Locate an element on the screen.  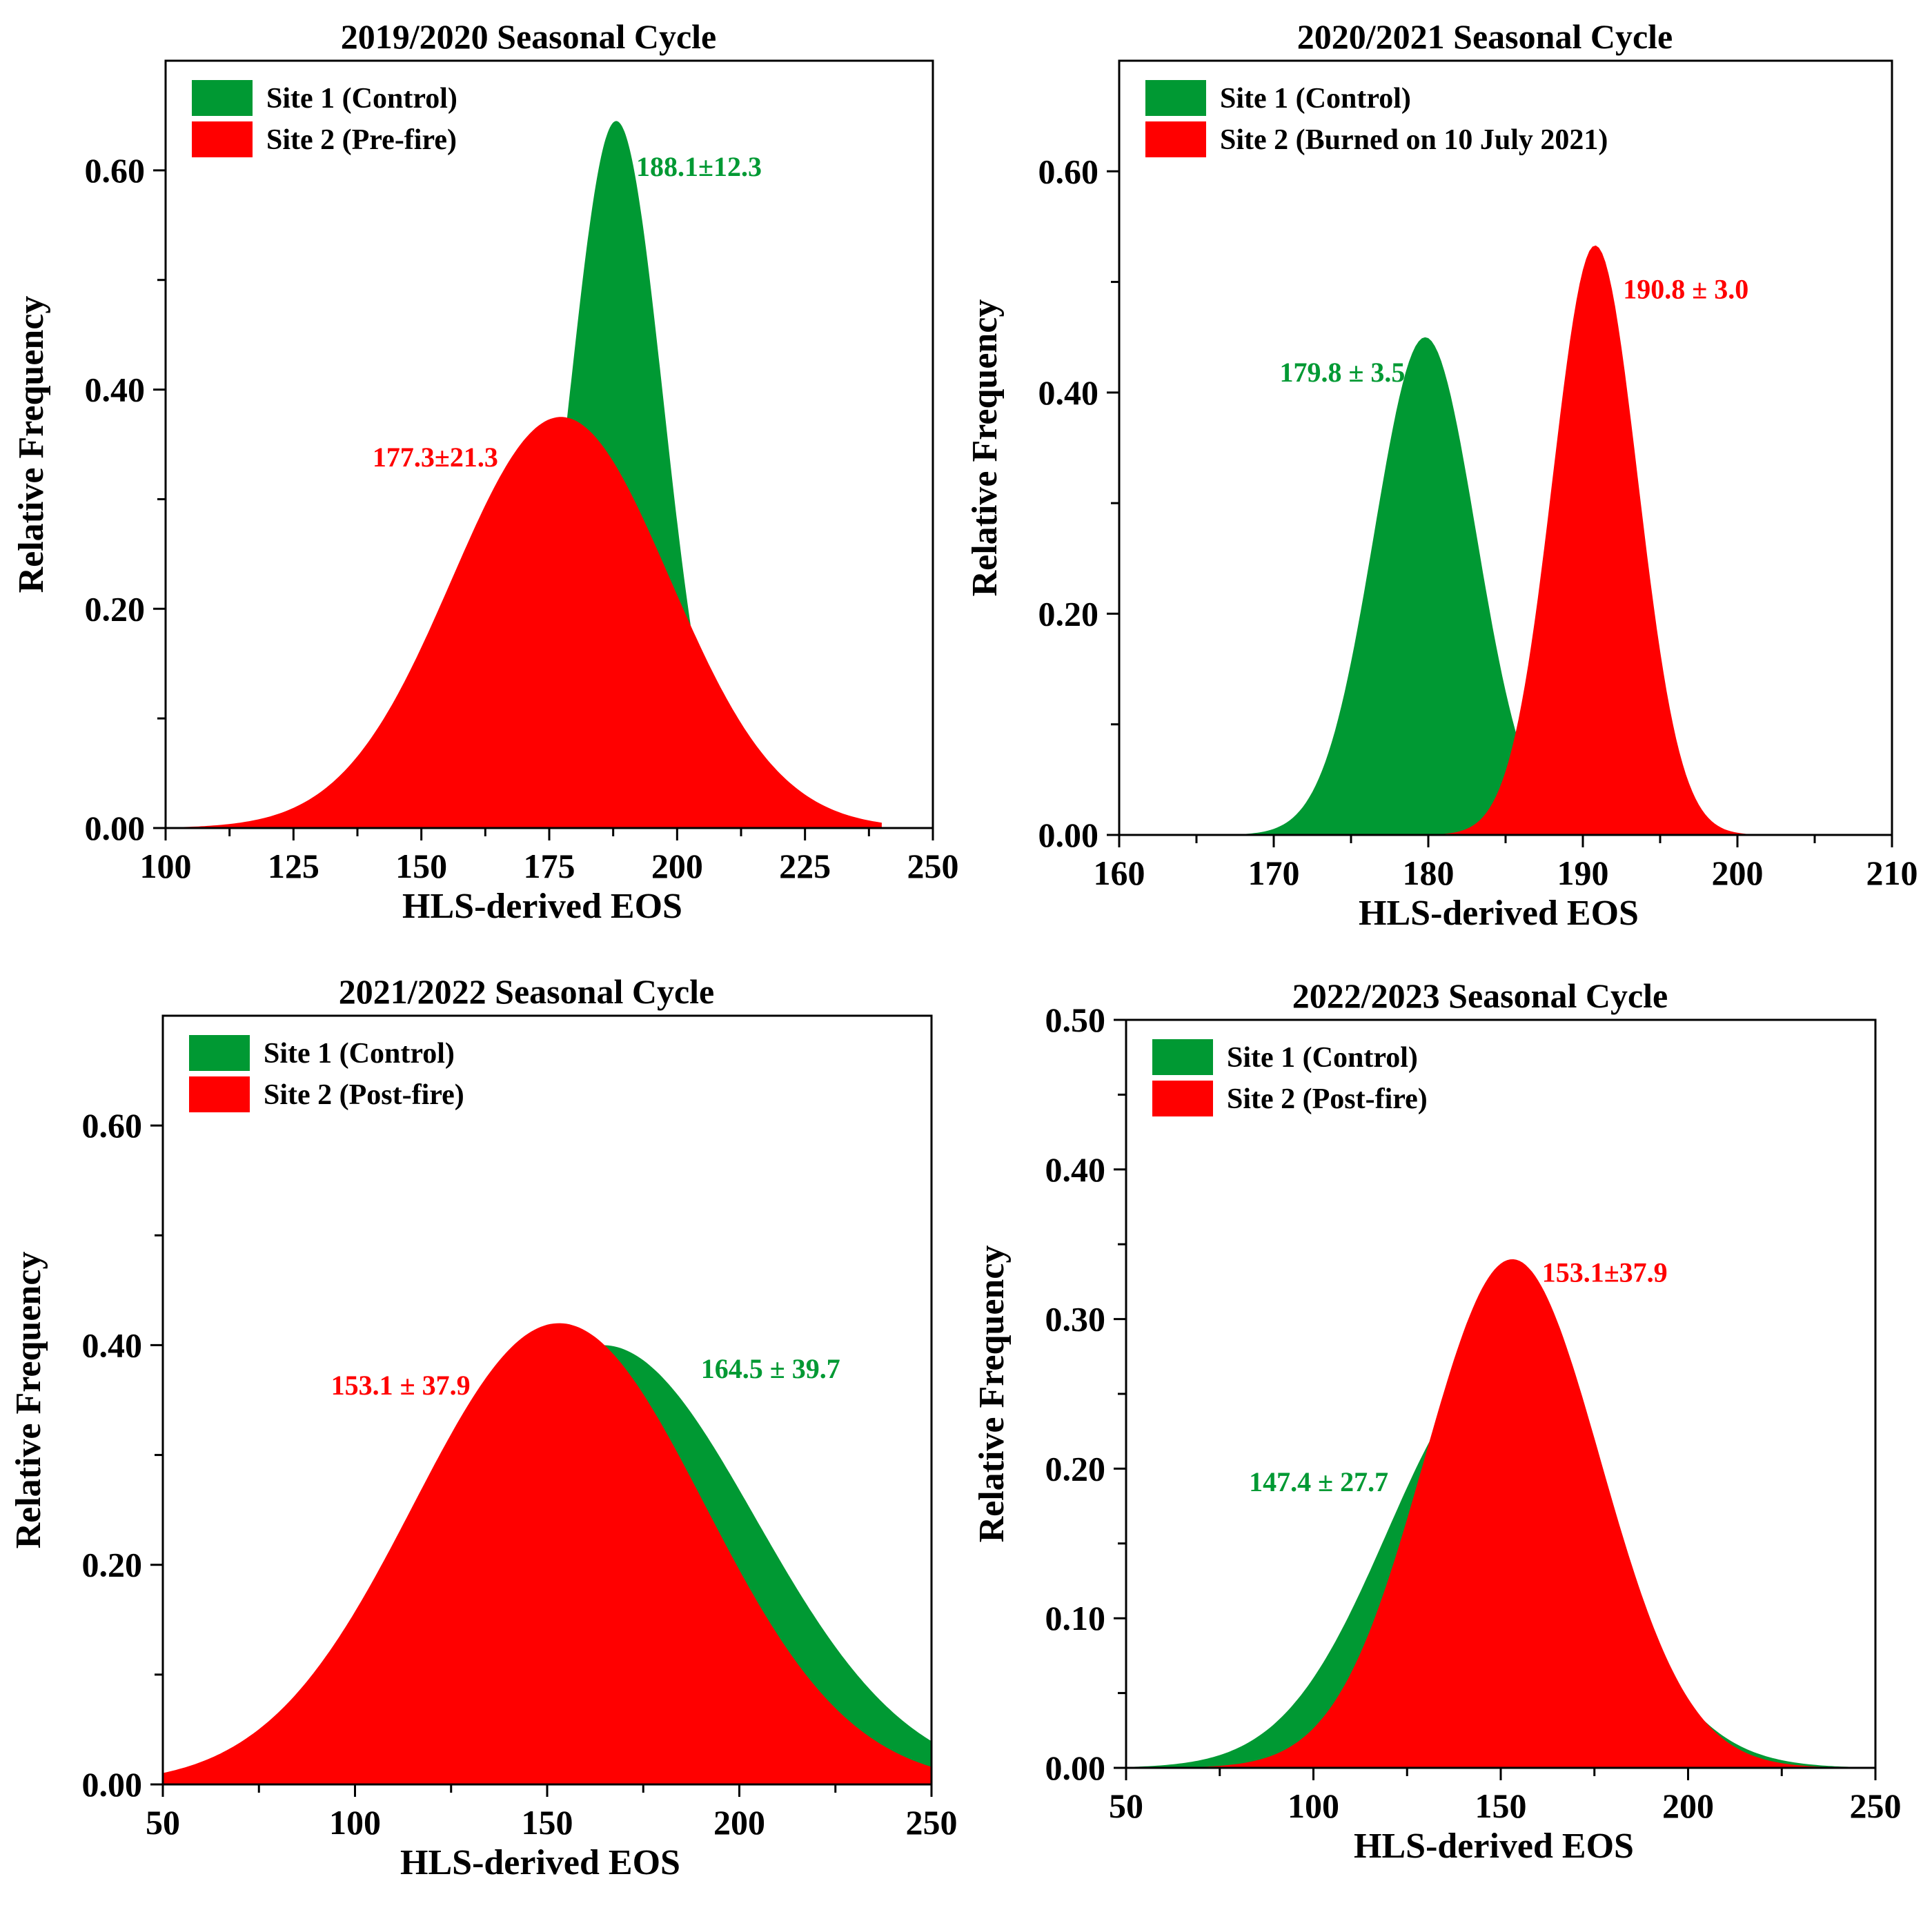
x-tick-label: 175 is located at coordinates (549, 866).